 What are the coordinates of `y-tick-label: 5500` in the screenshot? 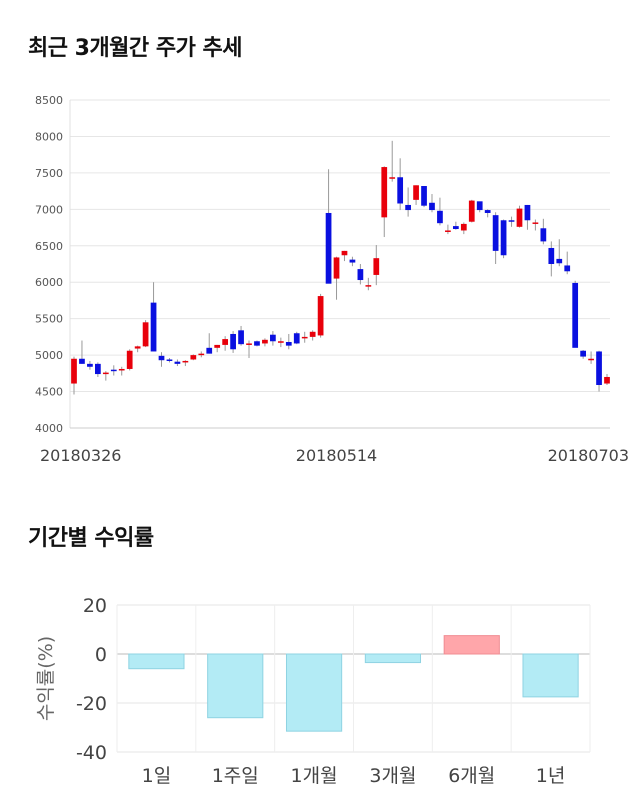 It's located at (49, 319).